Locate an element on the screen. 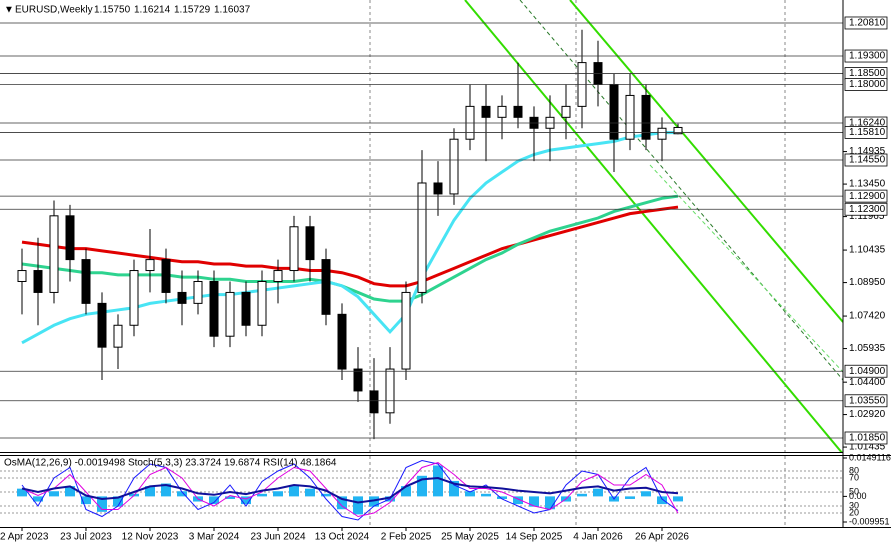  y-tick-label: 1.11965 is located at coordinates (867, 216).